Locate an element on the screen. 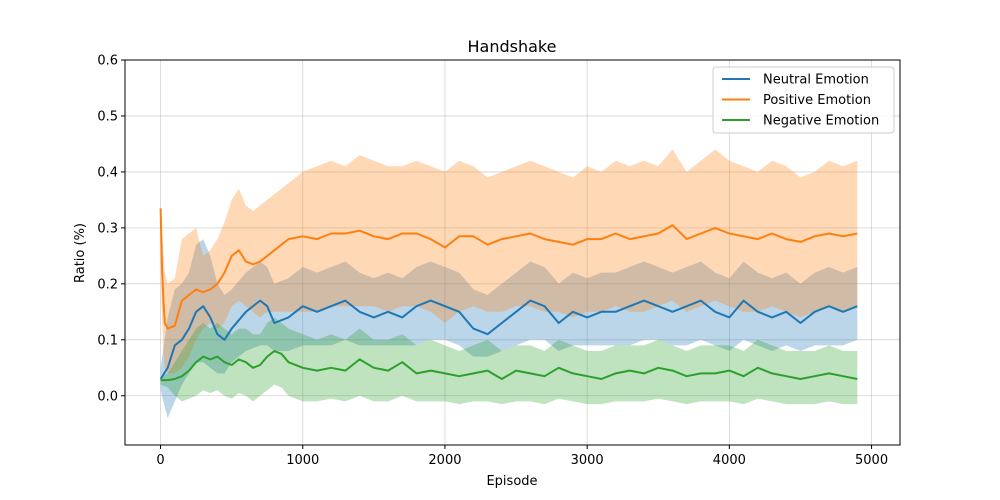 This screenshot has width=1000, height=500. y-axis: 0.0 0.1 0.2 0.3 0.4 0.5 0.6 is located at coordinates (111, 229).